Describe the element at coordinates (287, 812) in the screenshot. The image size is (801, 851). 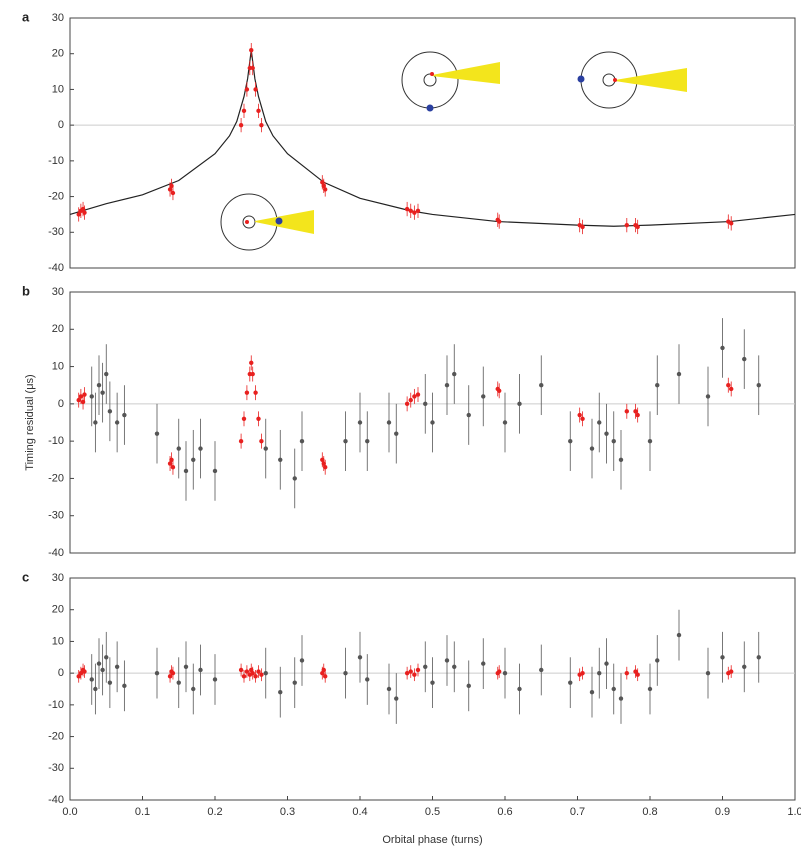
I see `x-tick-label: 0.3` at that location.